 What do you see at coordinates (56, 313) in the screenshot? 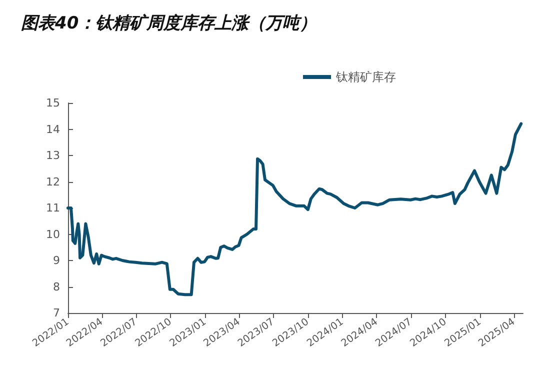
I see `y-tick-label: 7` at bounding box center [56, 313].